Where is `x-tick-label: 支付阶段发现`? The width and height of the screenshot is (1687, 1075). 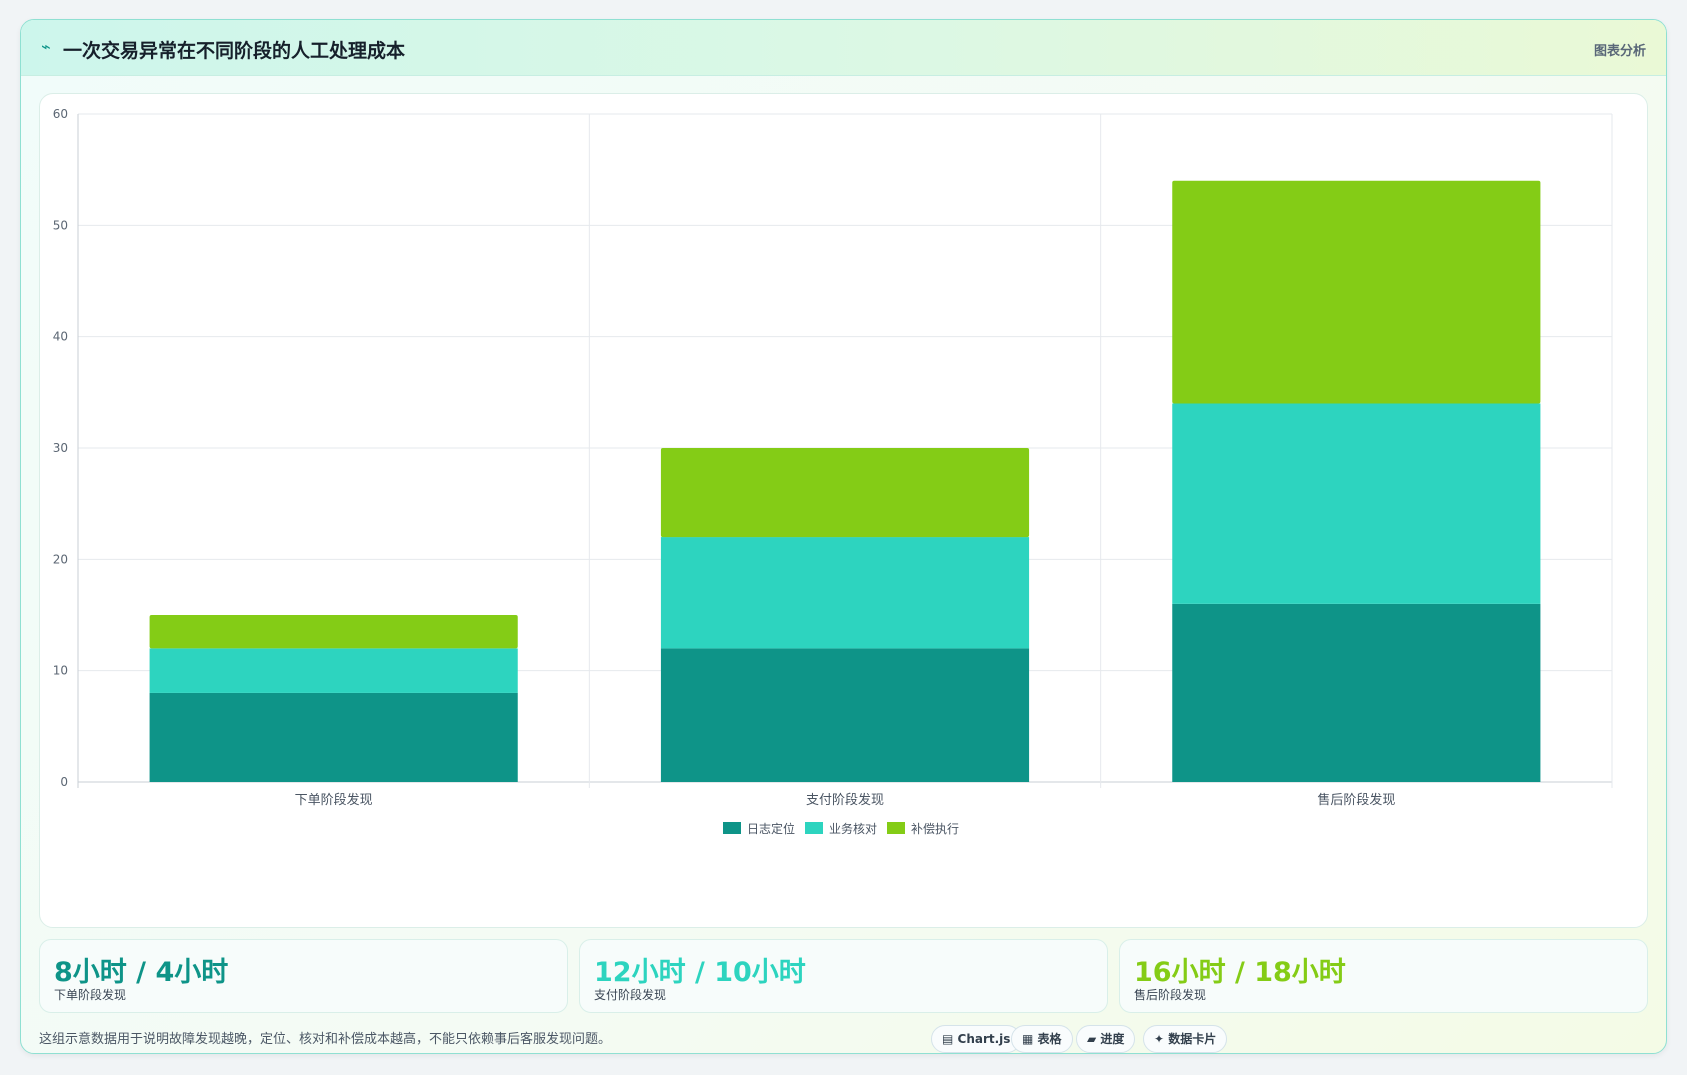 x-tick-label: 支付阶段发现 is located at coordinates (845, 800).